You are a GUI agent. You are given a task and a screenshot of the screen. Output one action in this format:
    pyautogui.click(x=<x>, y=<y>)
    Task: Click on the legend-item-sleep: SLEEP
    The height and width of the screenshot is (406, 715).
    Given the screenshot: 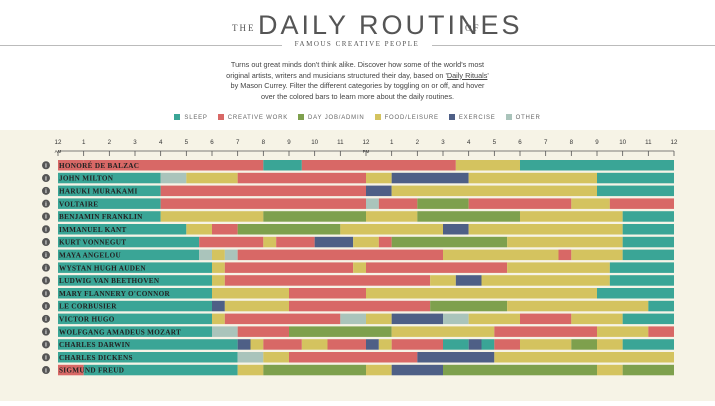 What is the action you would take?
    pyautogui.click(x=190, y=117)
    